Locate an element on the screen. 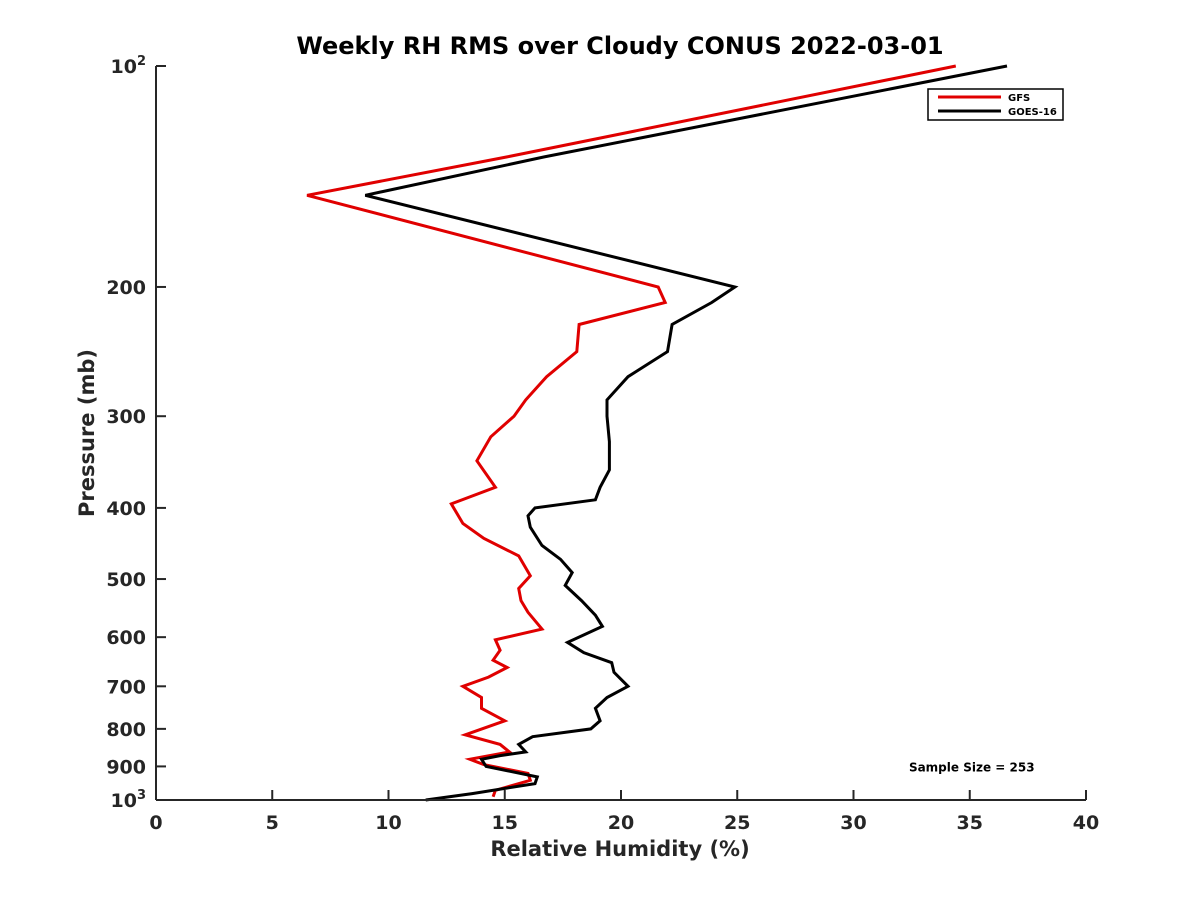 This screenshot has width=1200, height=900. x-tick-label: 30 is located at coordinates (853, 823).